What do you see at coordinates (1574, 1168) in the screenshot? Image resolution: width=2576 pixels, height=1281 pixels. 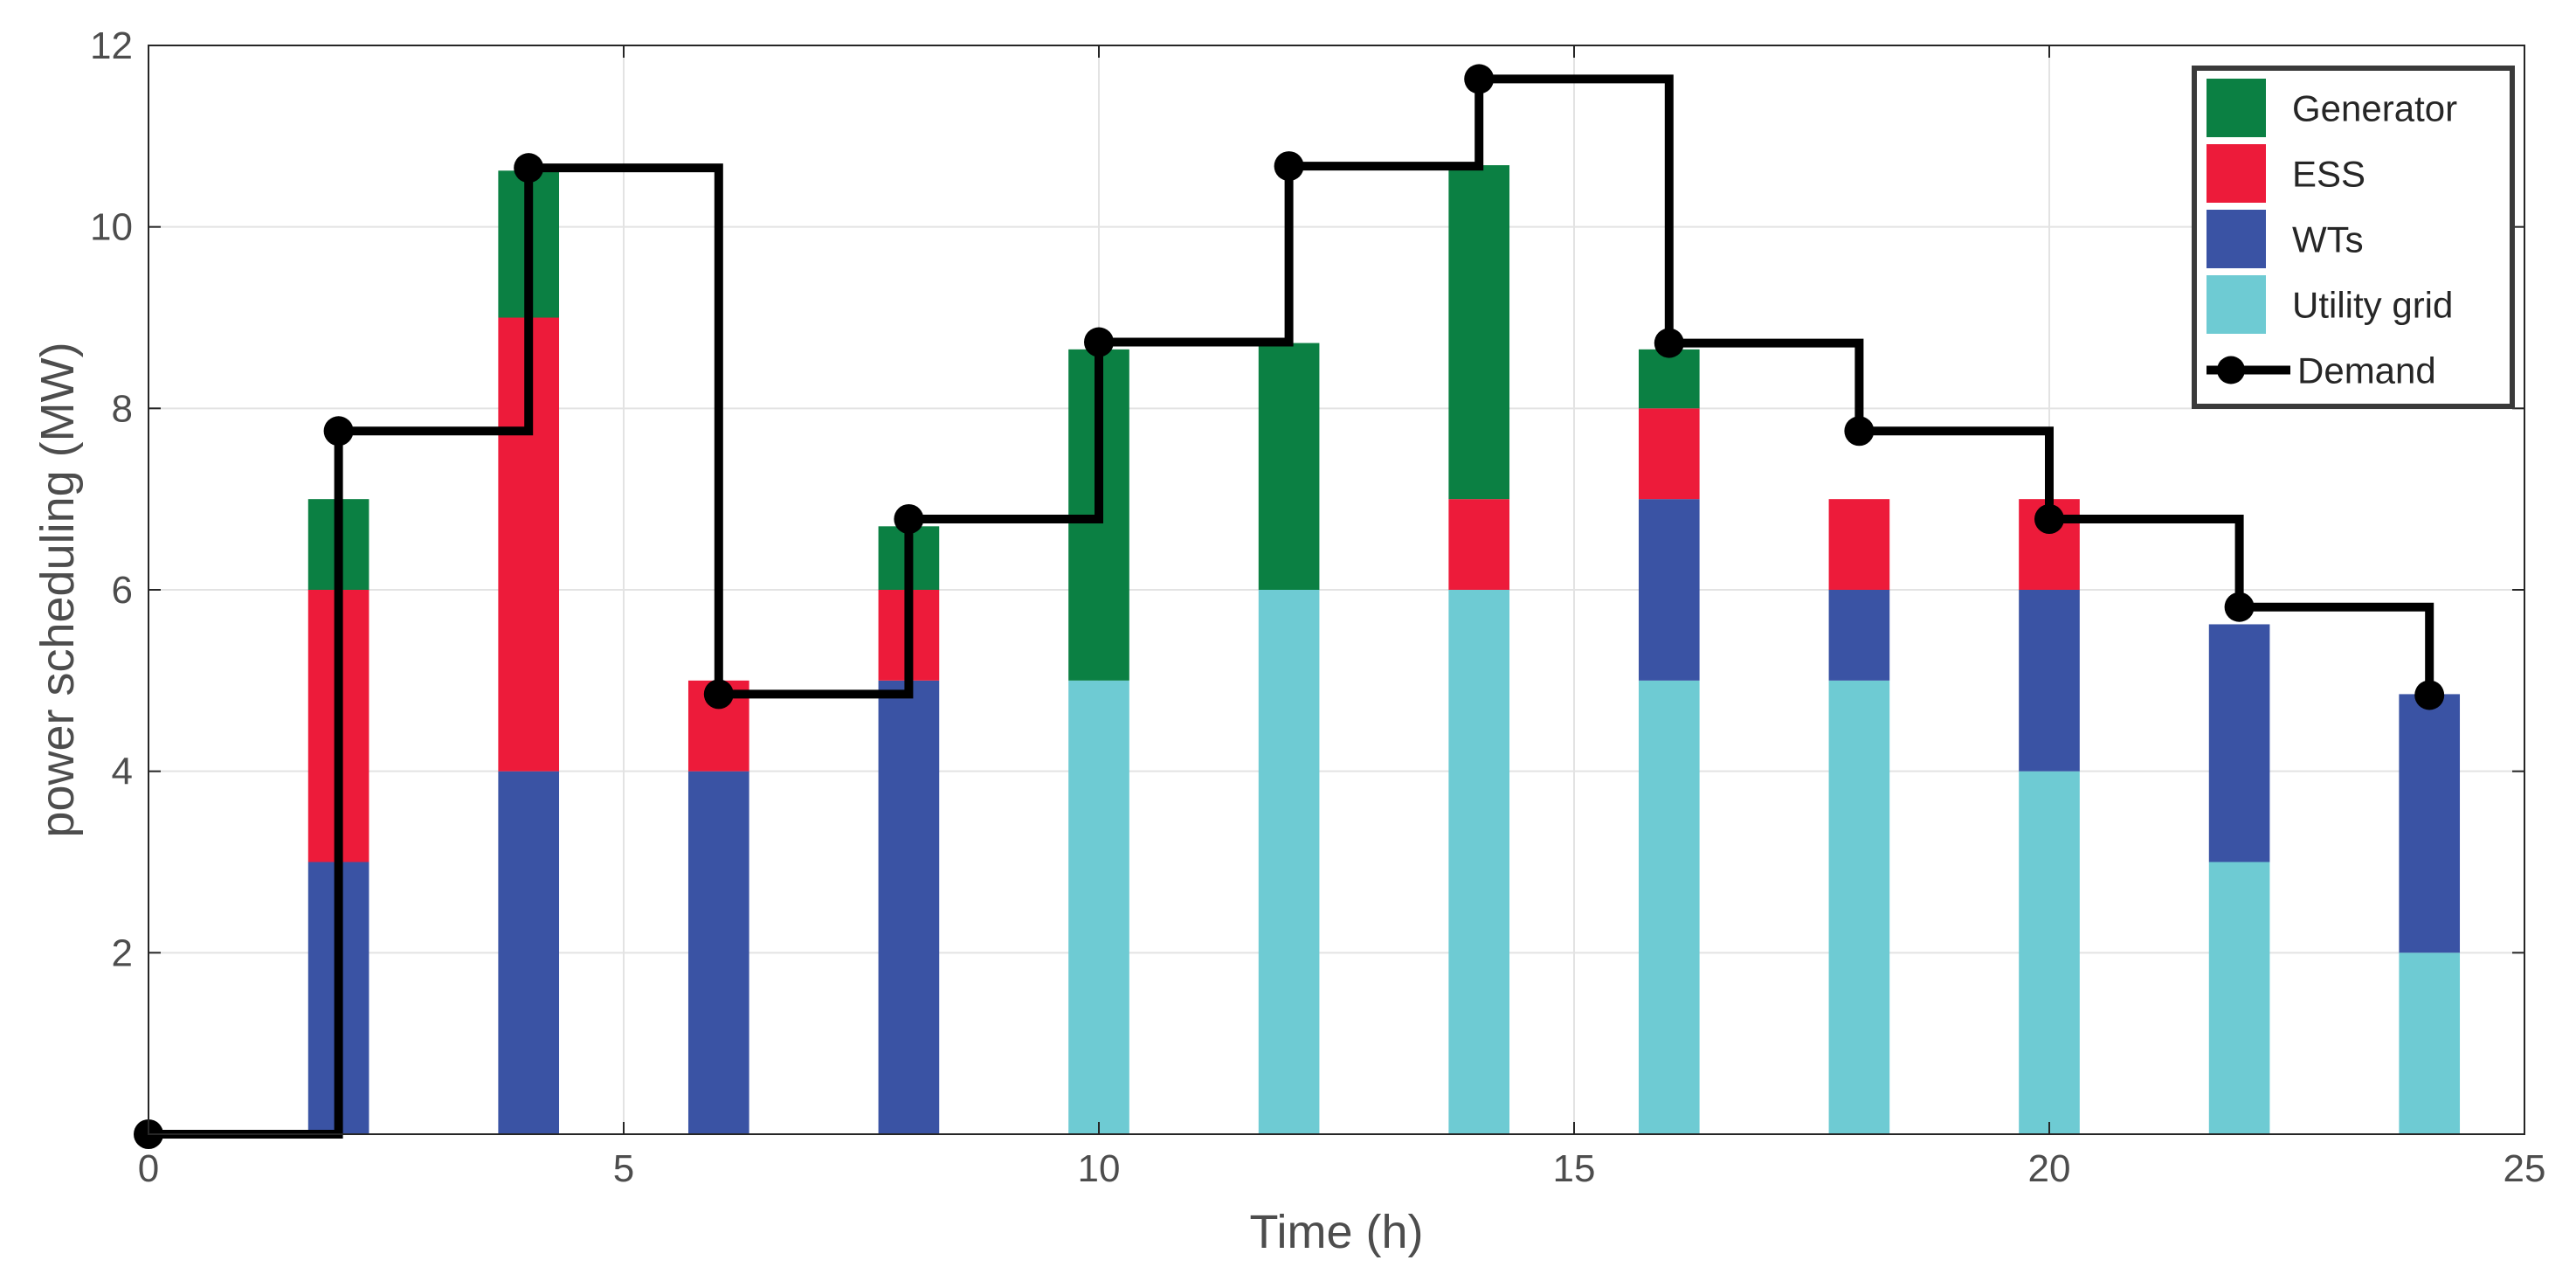 I see `x-tick-label: 15` at bounding box center [1574, 1168].